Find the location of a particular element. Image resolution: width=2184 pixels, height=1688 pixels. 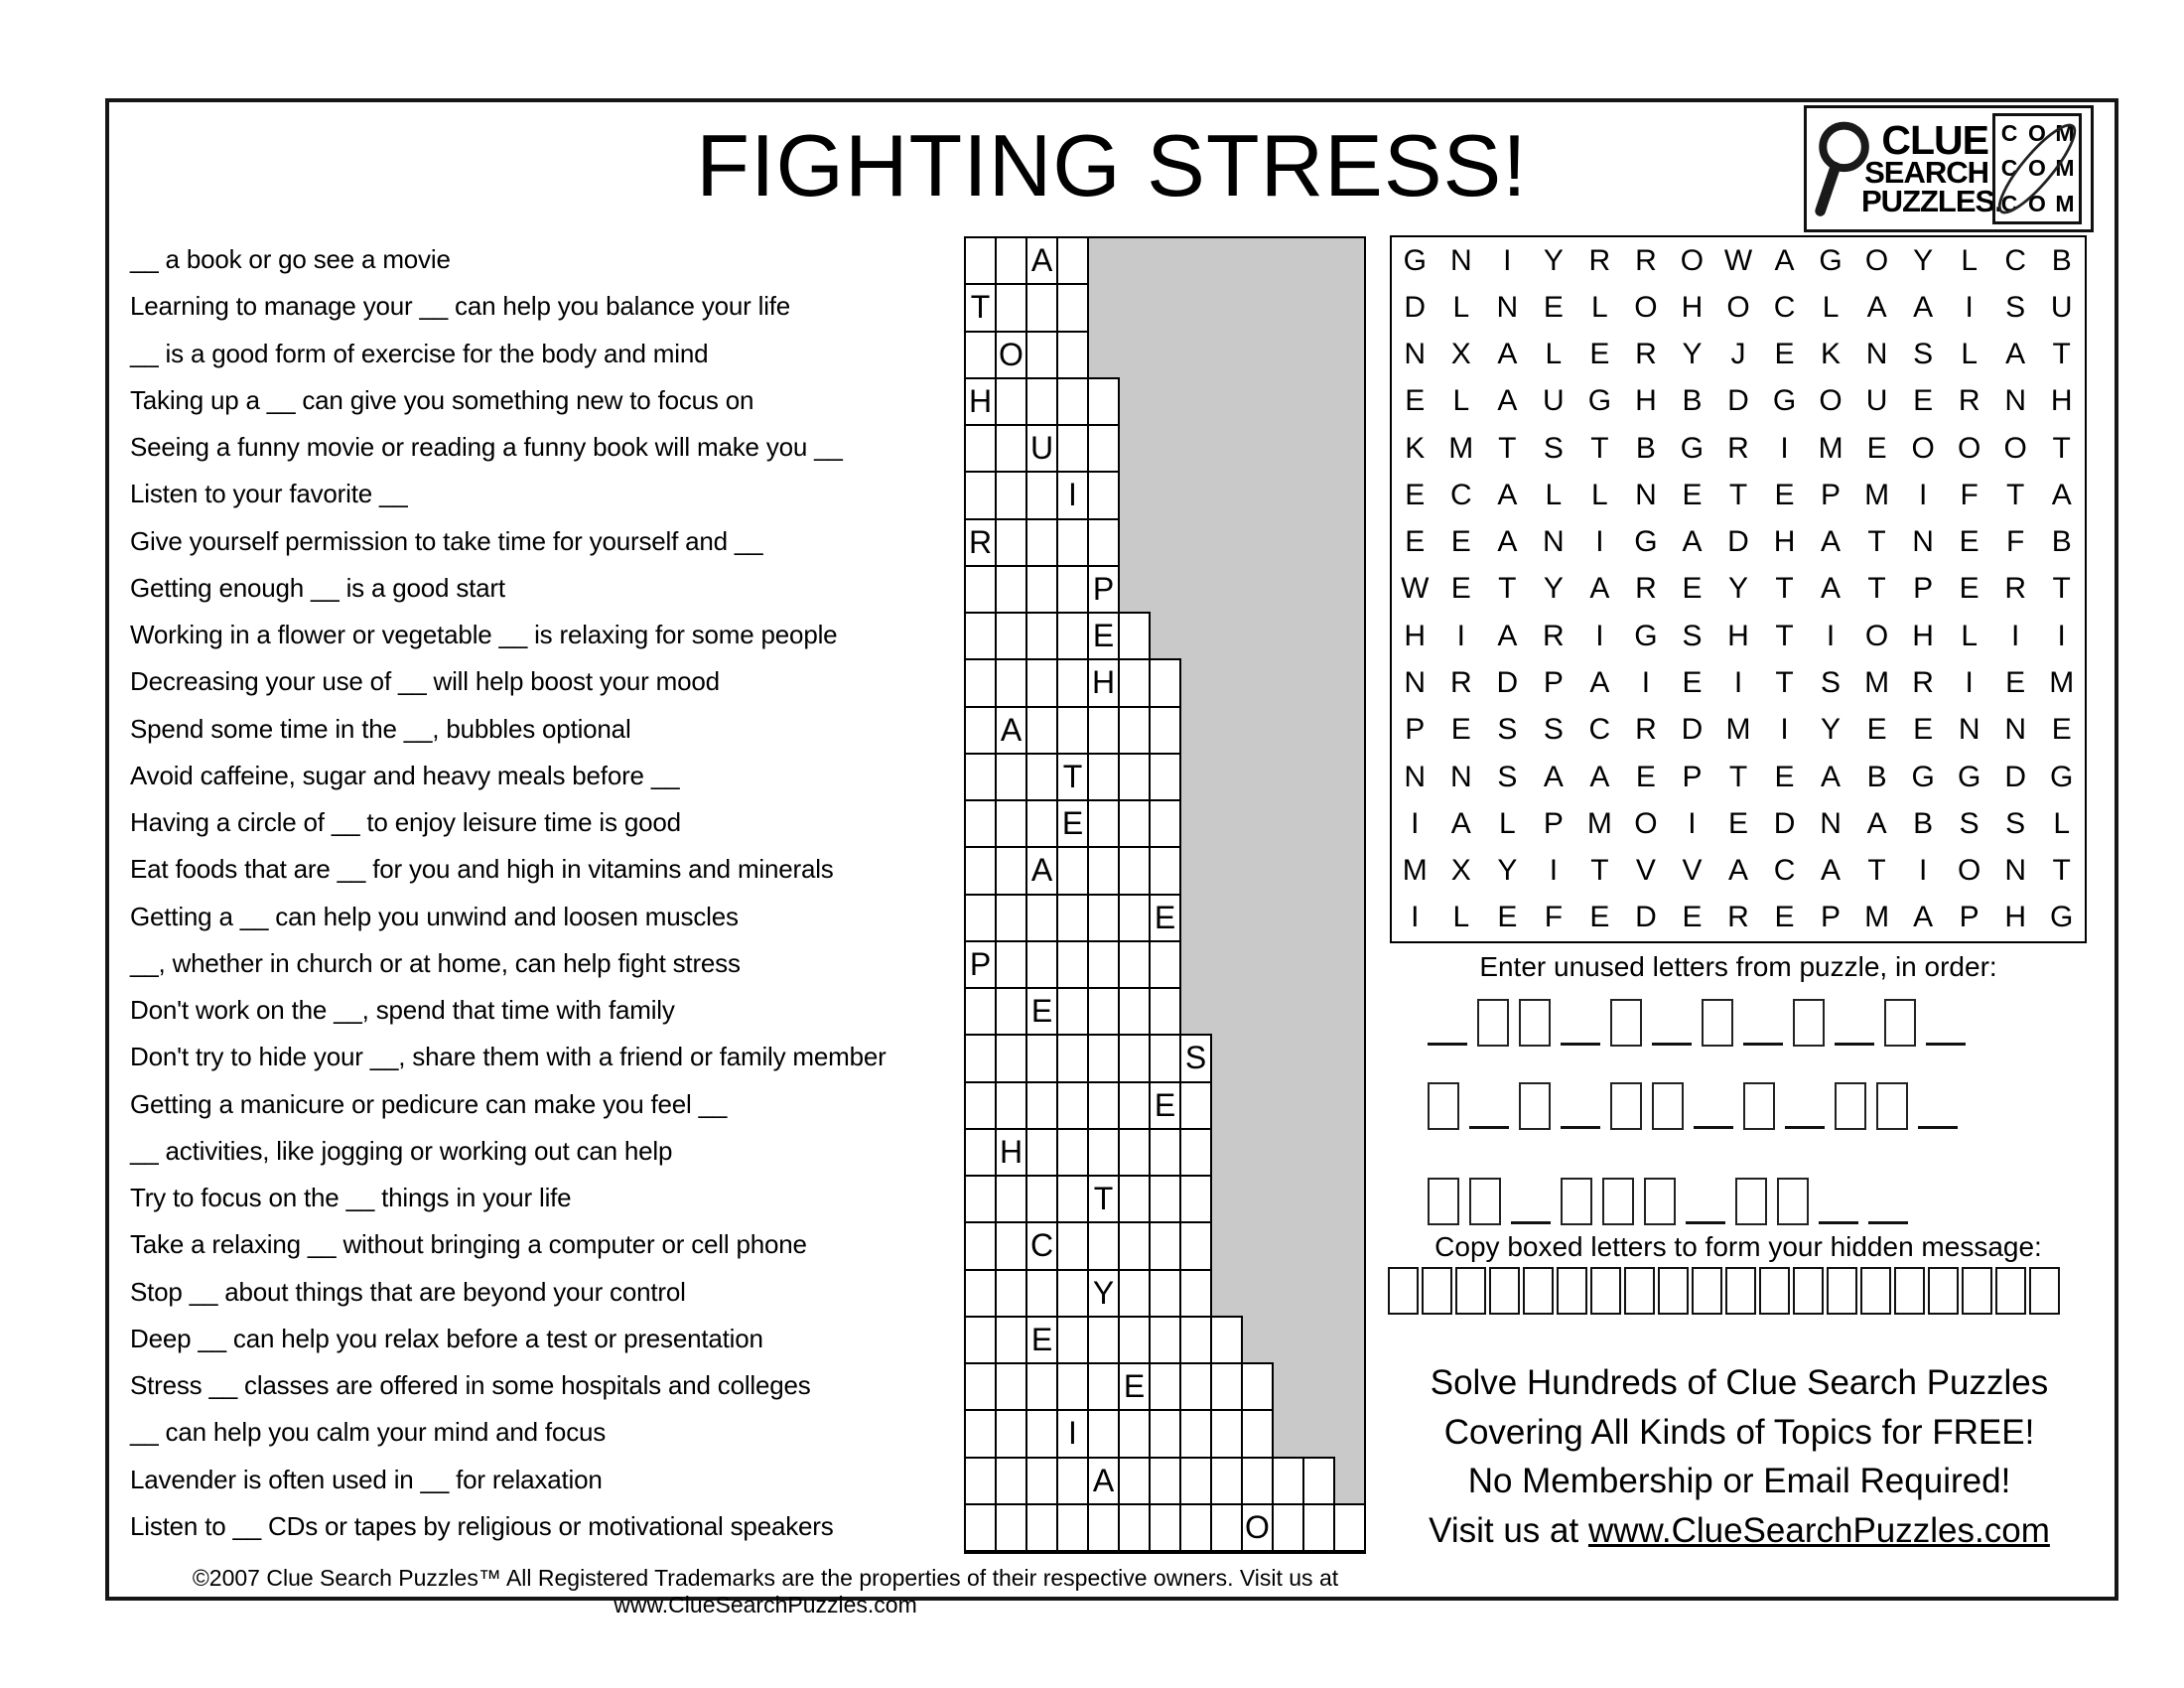

wordsearch-letter: R is located at coordinates (1646, 589).